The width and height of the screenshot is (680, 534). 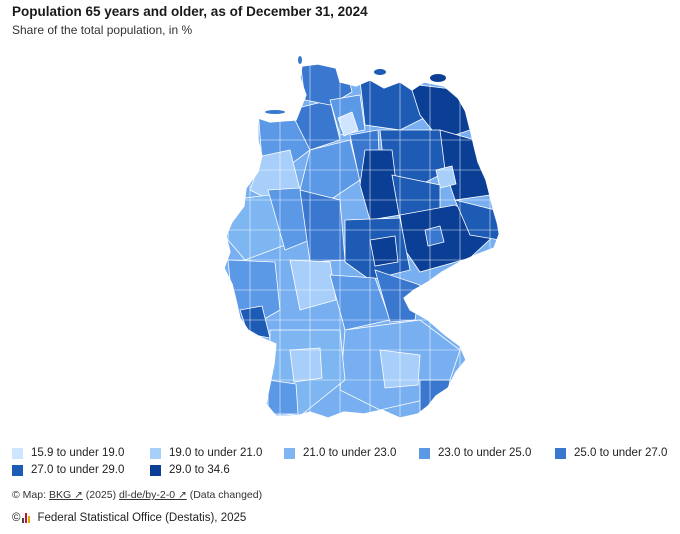 I want to click on legend-item-4: 23.0 to under 25.0, so click(x=475, y=453).